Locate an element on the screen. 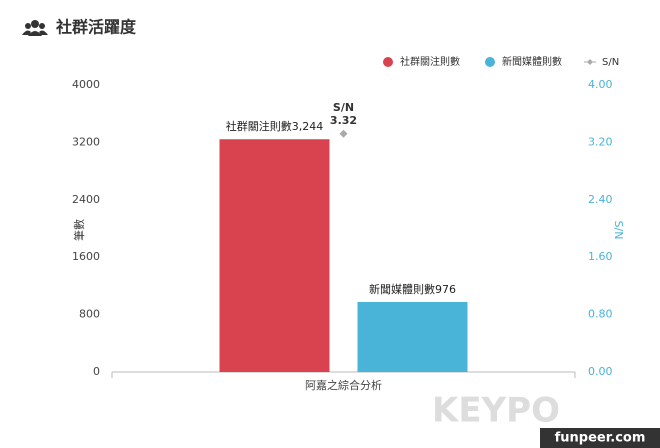  y-tick-label: 3200 is located at coordinates (86, 141).